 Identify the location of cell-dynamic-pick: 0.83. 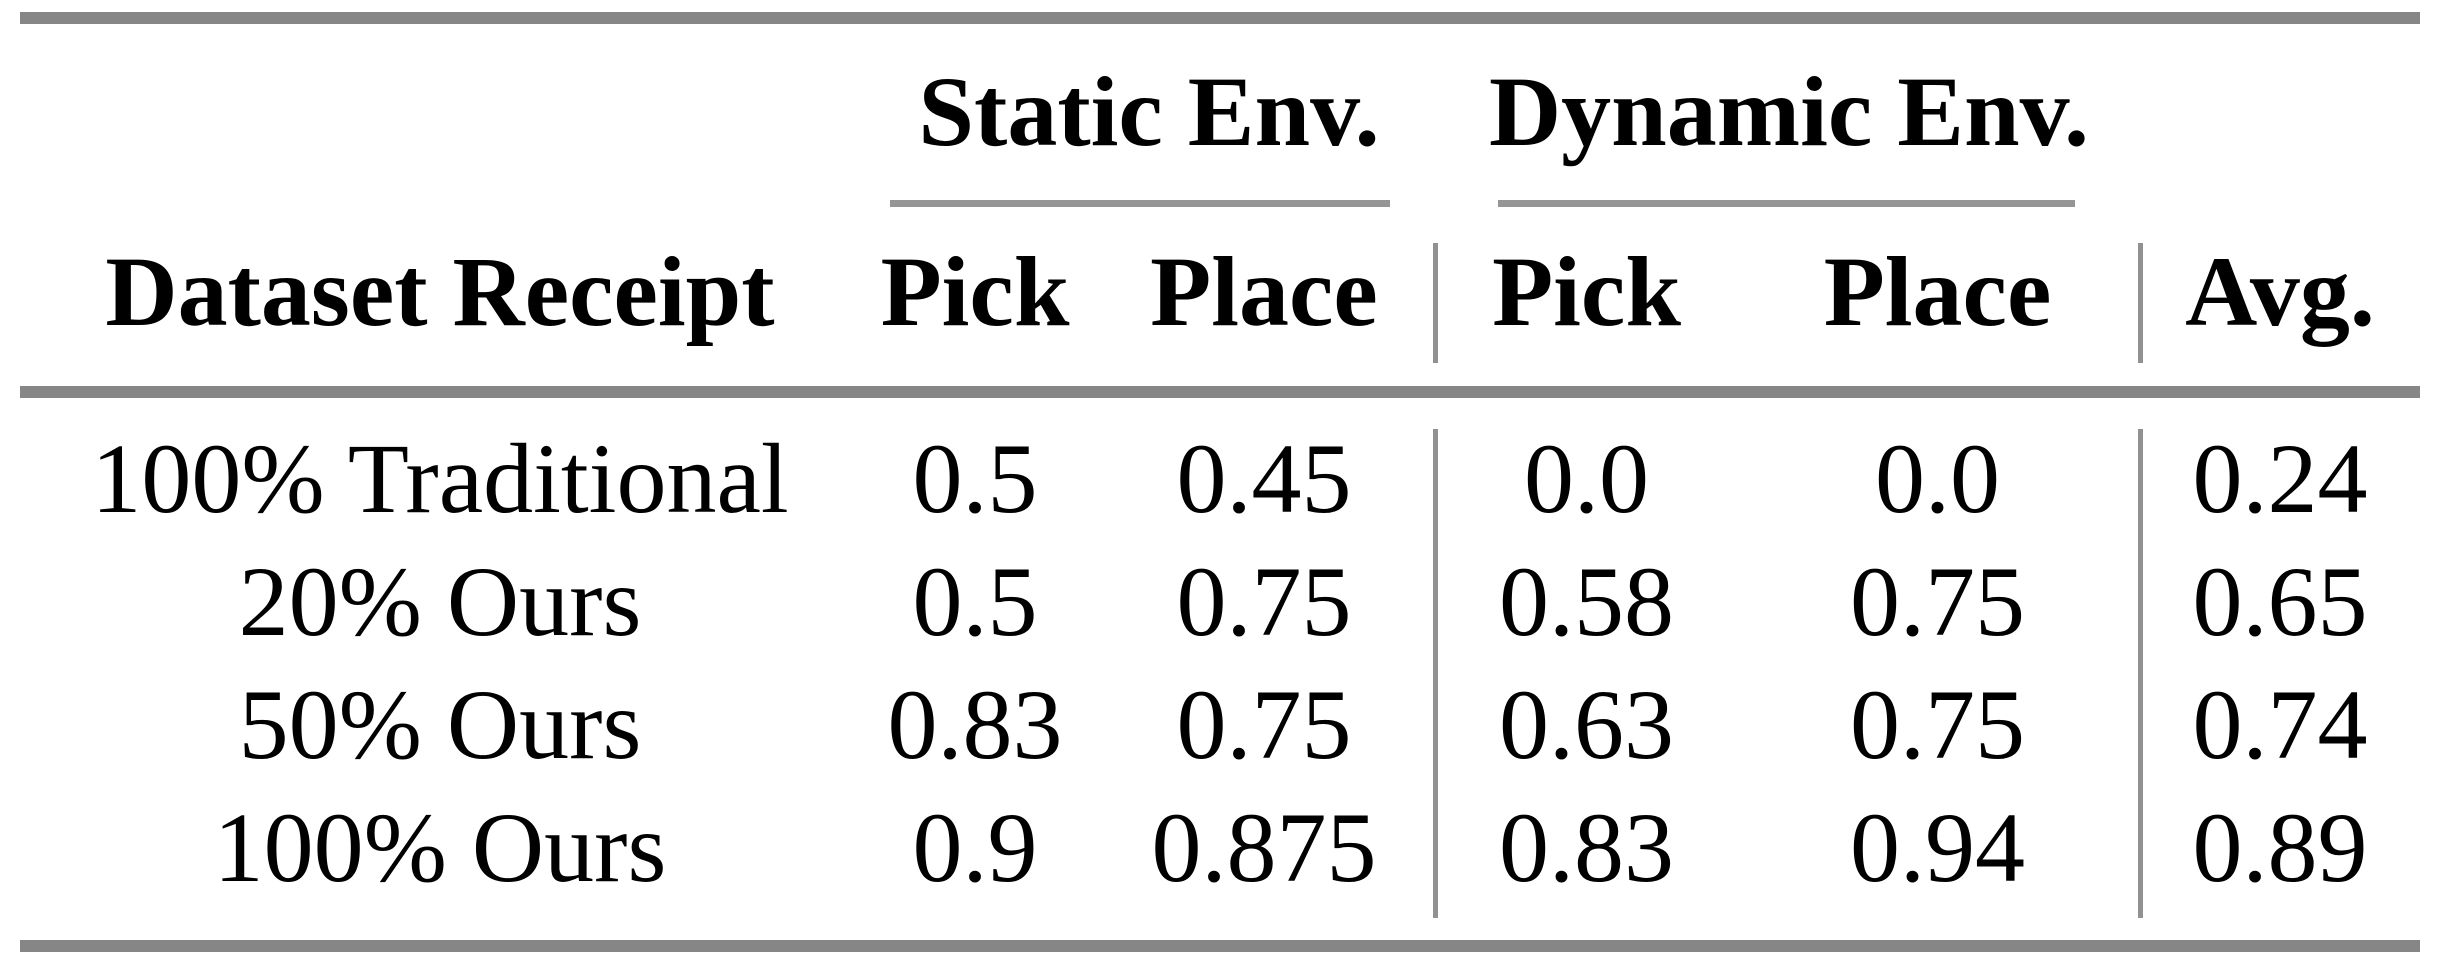
(1586, 847).